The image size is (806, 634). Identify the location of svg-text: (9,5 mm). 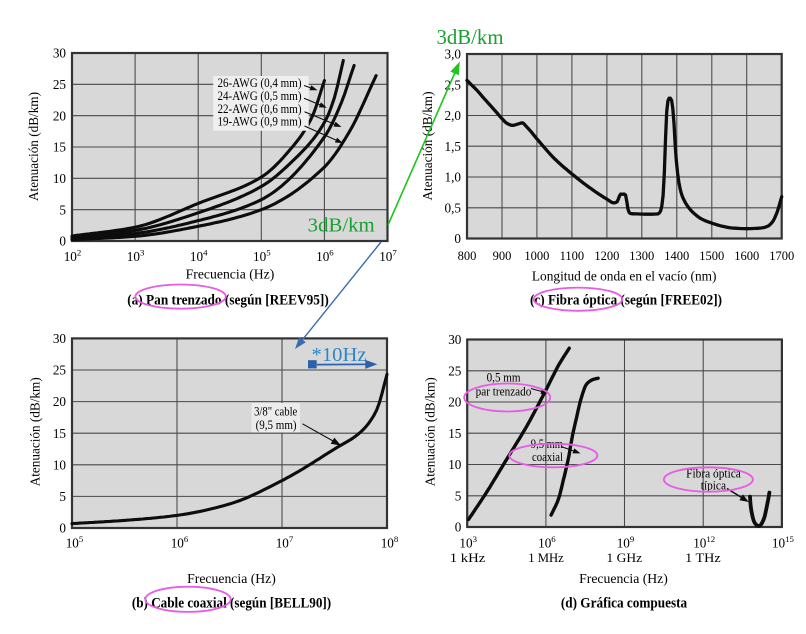
(276, 425).